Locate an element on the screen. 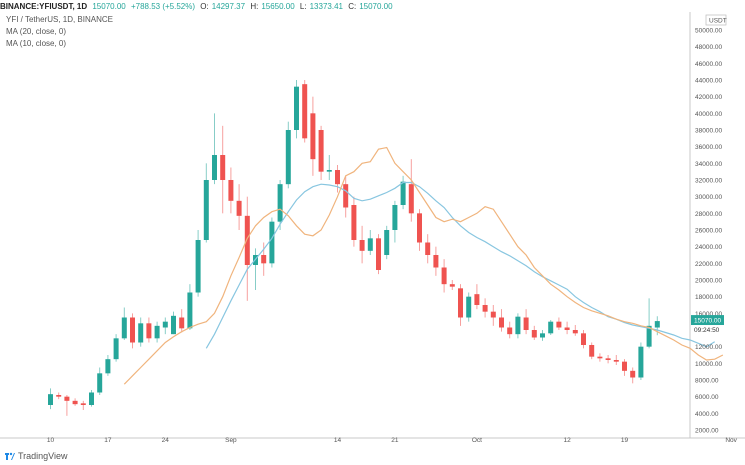 This screenshot has height=465, width=745. open-value: 14297.37 is located at coordinates (228, 6).